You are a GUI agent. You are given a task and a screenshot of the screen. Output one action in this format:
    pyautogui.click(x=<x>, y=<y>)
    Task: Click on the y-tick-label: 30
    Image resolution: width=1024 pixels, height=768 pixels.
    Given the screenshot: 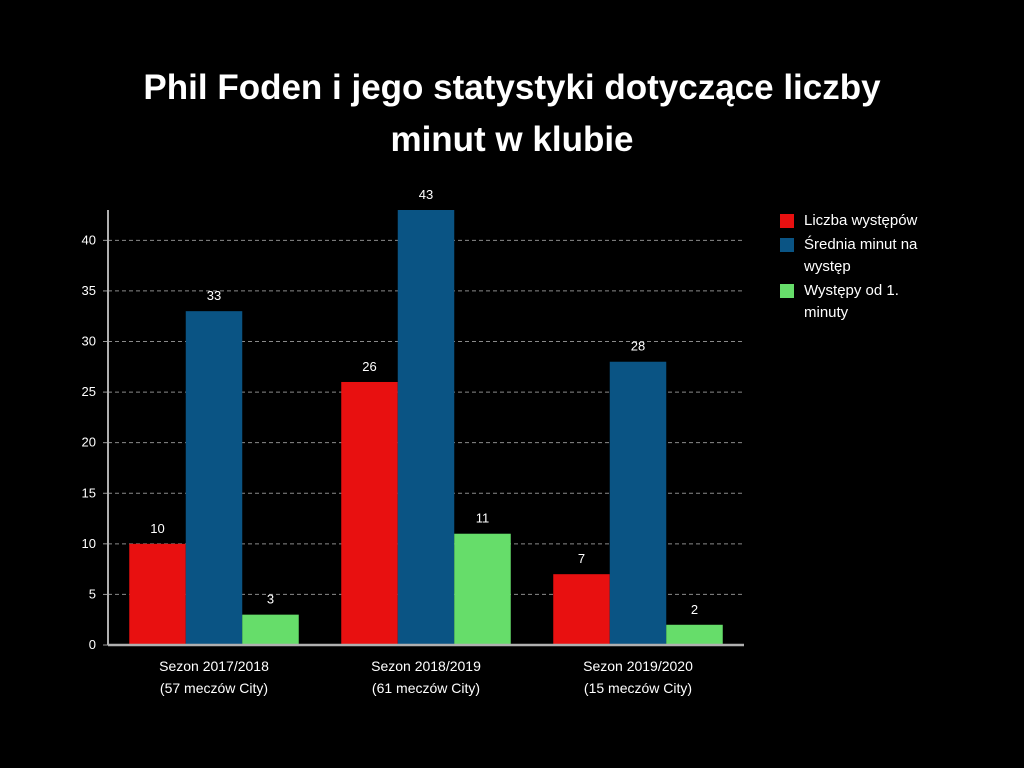 What is the action you would take?
    pyautogui.click(x=89, y=341)
    